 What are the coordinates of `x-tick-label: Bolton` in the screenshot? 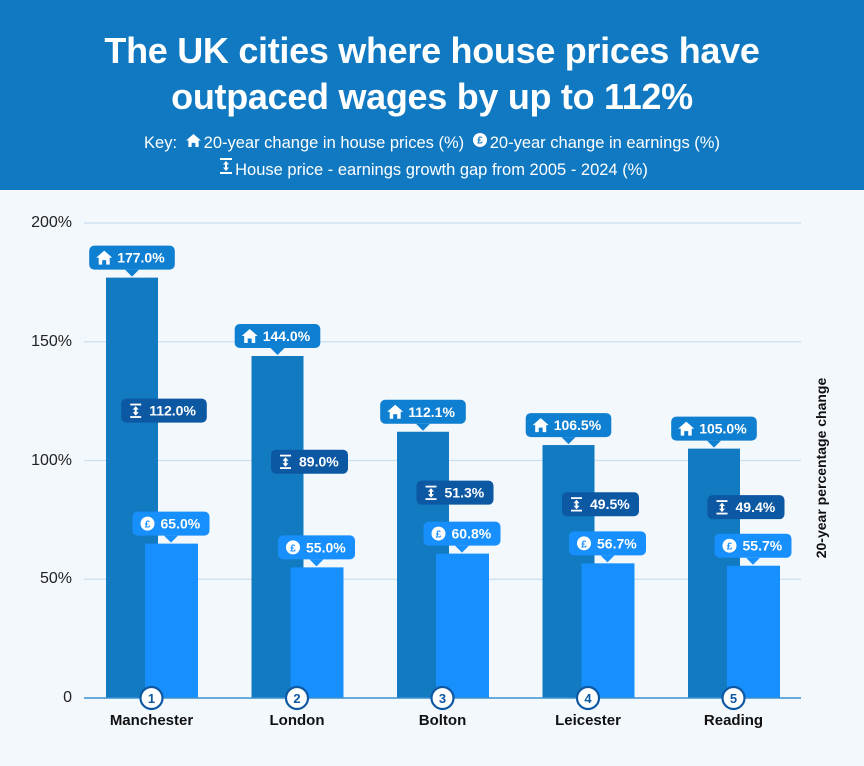 It's located at (442, 720).